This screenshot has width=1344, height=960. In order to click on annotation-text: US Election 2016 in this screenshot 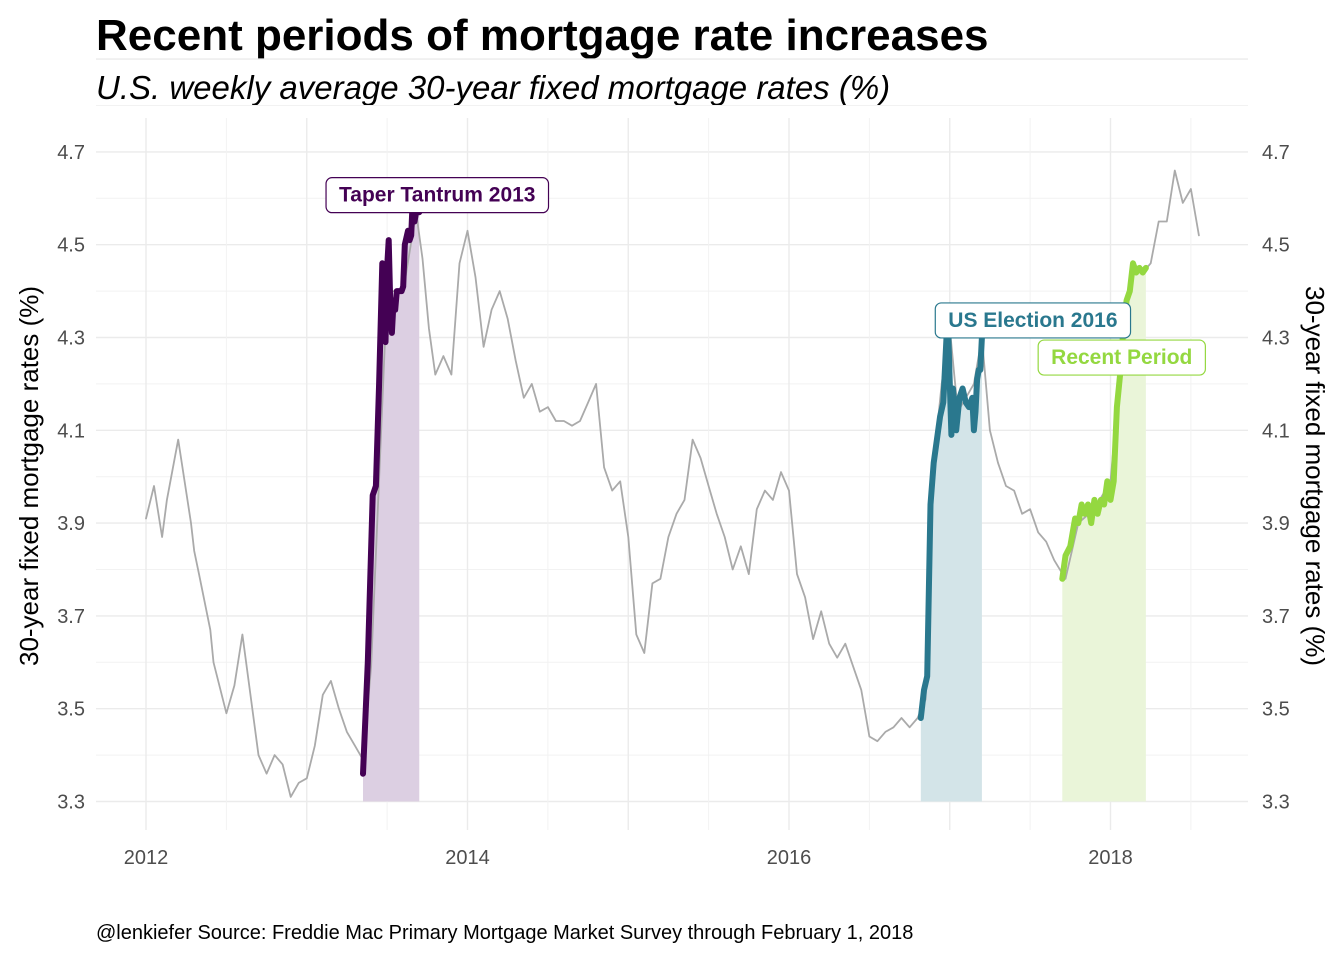, I will do `click(1032, 320)`.